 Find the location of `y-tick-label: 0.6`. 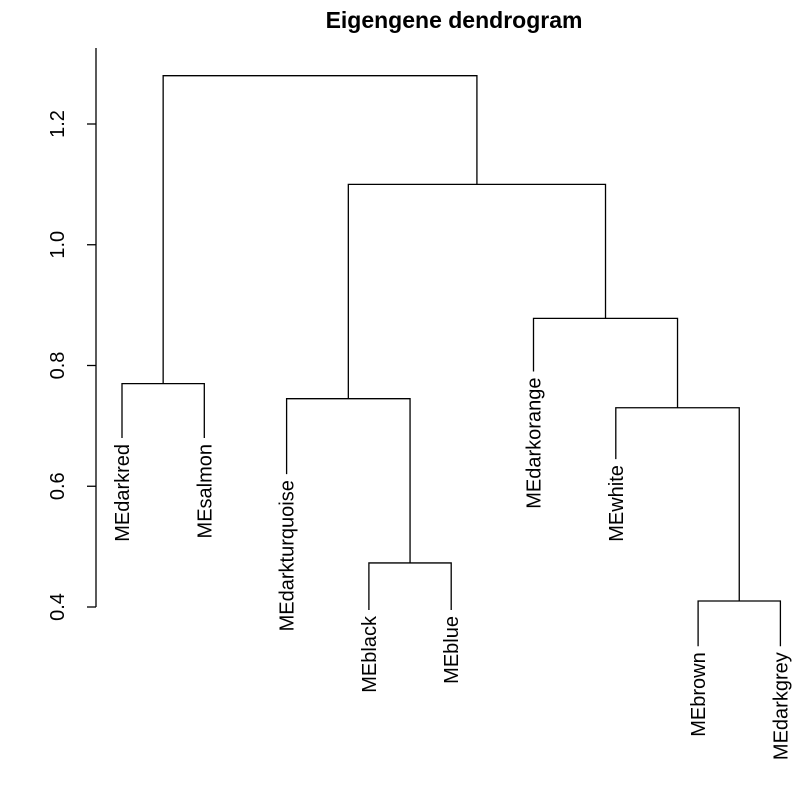

y-tick-label: 0.6 is located at coordinates (58, 486).